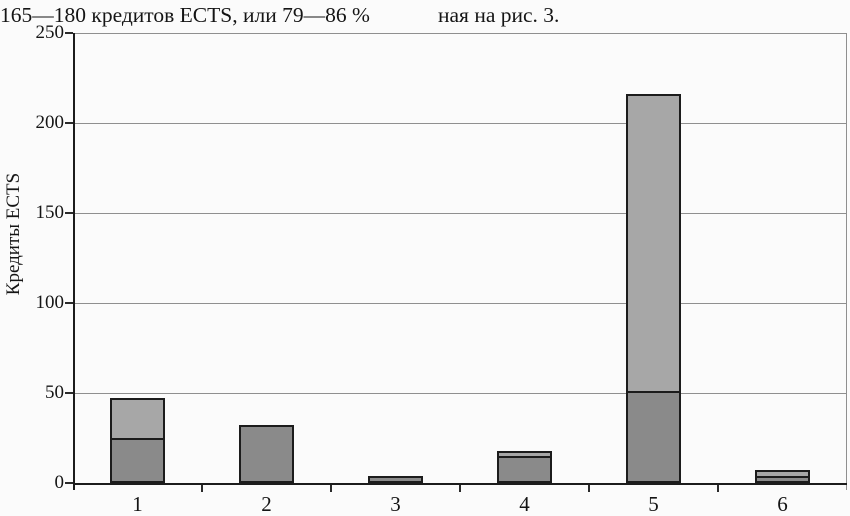  Describe the element at coordinates (846, 261) in the screenshot. I see `plot-frame-right` at that location.